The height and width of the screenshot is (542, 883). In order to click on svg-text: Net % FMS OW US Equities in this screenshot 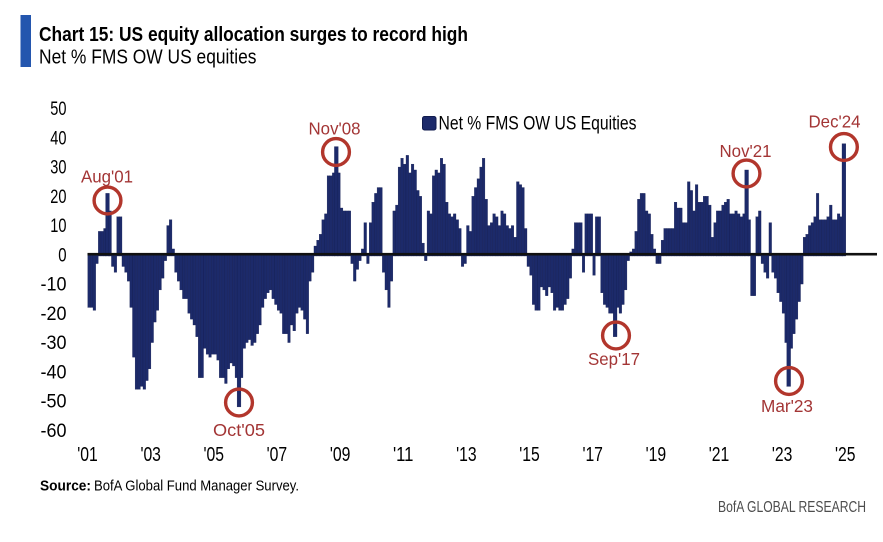, I will do `click(538, 124)`.